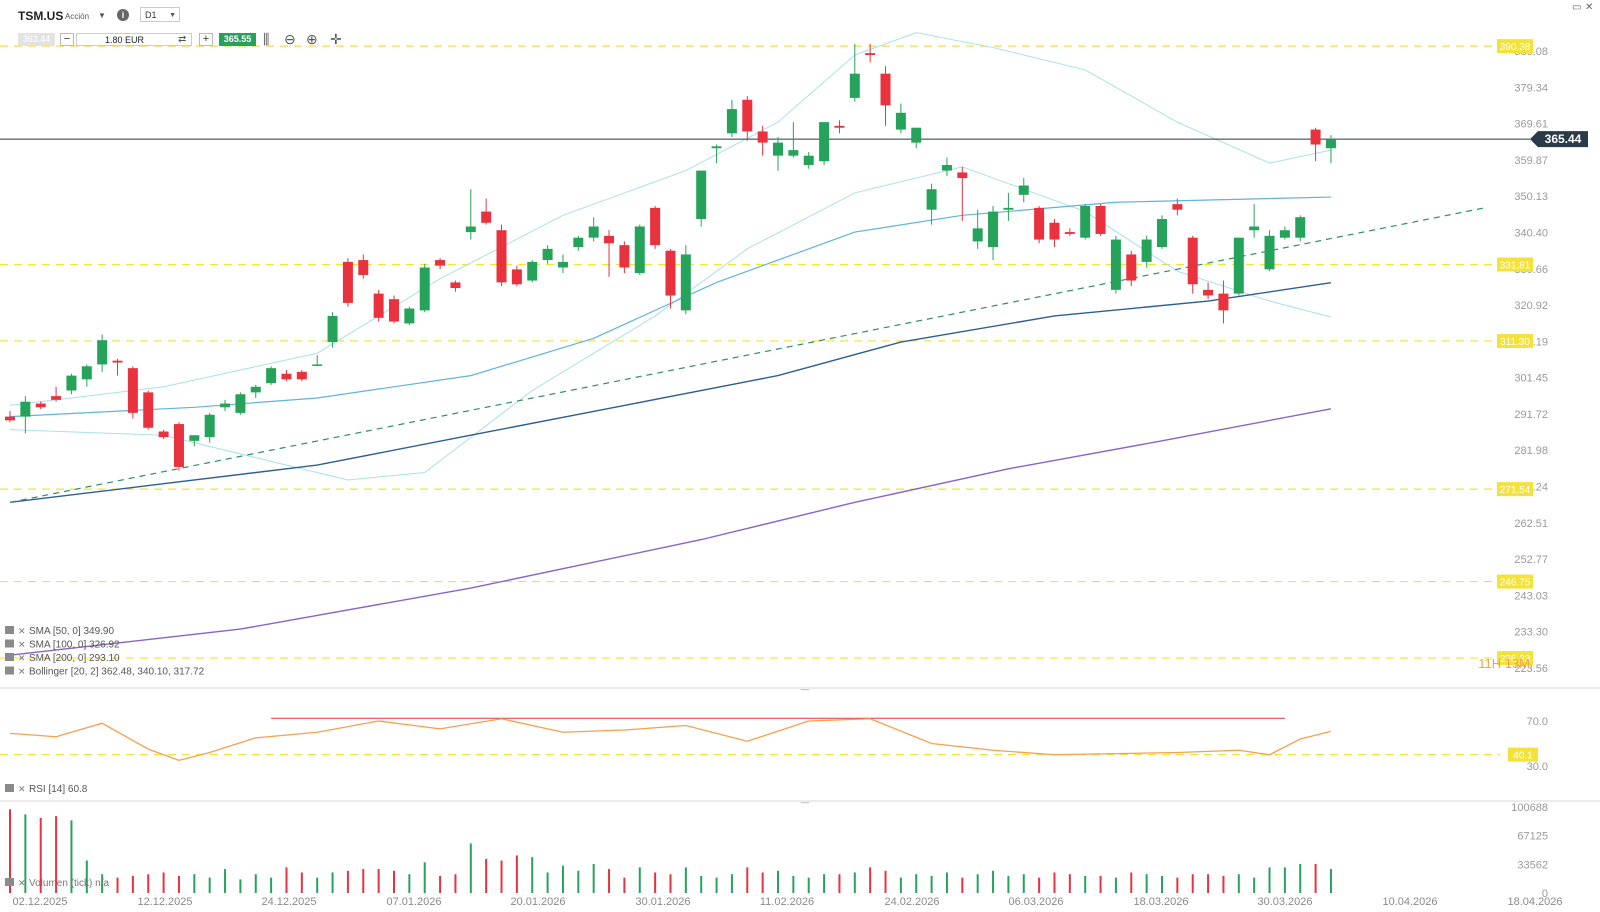  What do you see at coordinates (117, 672) in the screenshot?
I see `legend-label: Bollinger [20, 2] 362.48, 340.10, 317.72` at bounding box center [117, 672].